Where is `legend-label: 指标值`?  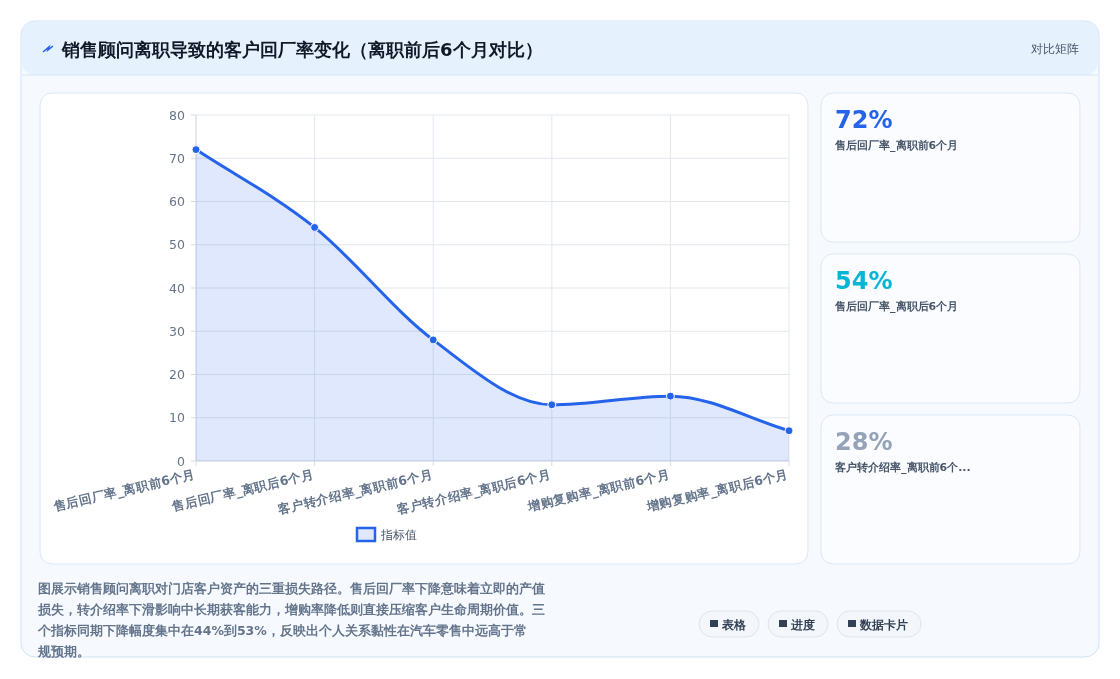 legend-label: 指标值 is located at coordinates (398, 535).